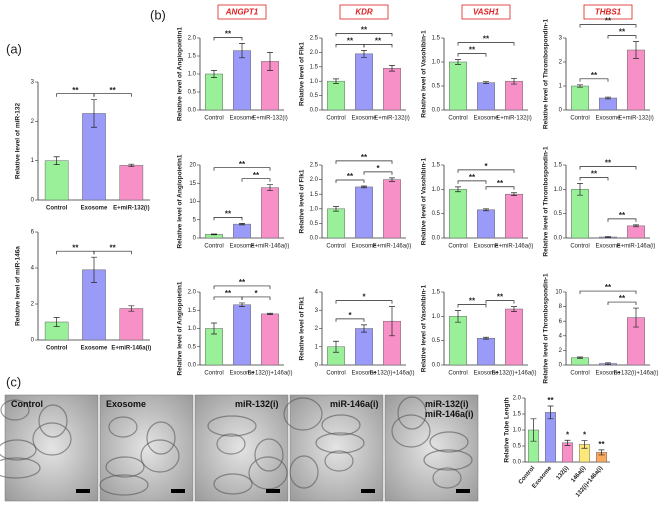  What do you see at coordinates (608, 12) in the screenshot?
I see `chart-title: THBS1` at bounding box center [608, 12].